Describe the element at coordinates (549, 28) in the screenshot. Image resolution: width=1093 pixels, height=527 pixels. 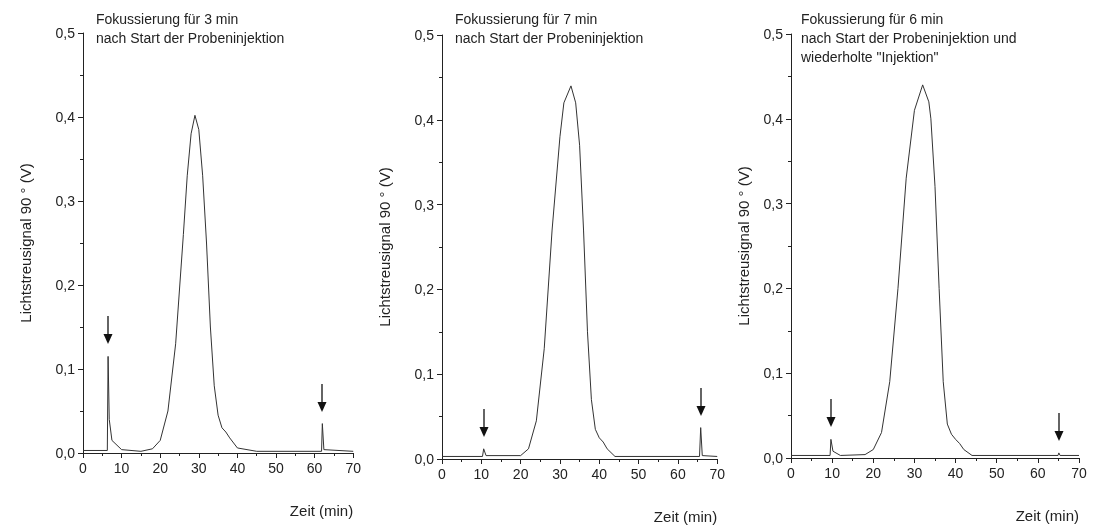
I see `chart-title: Fokussierung für 7 min nach Start der Probeninjektion` at that location.